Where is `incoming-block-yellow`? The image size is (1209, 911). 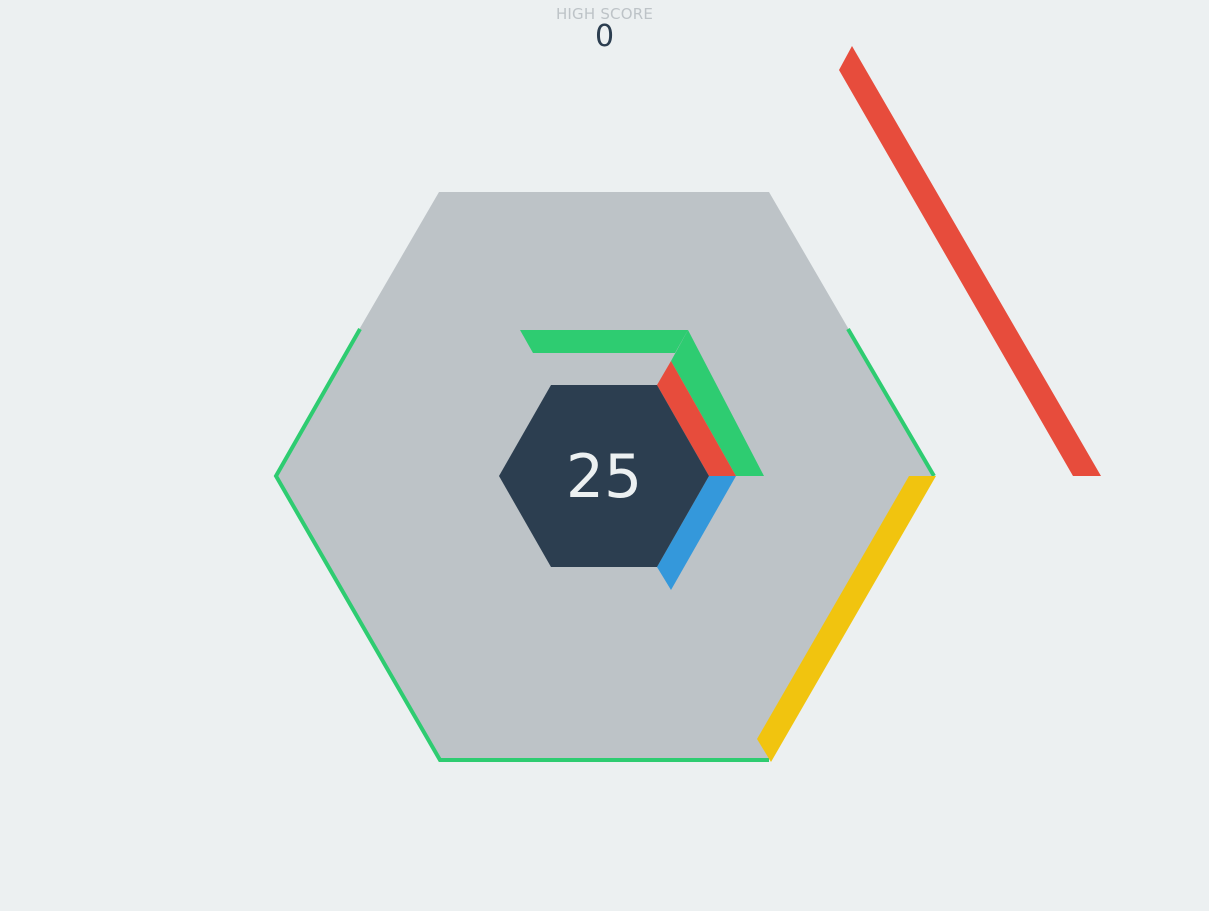
incoming-block-yellow is located at coordinates (846, 619).